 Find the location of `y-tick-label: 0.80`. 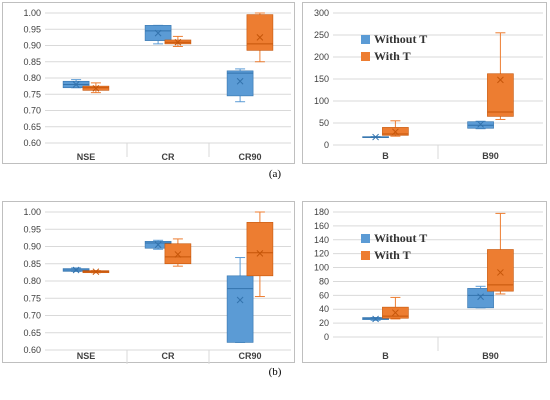

y-tick-label: 0.80 is located at coordinates (32, 281).